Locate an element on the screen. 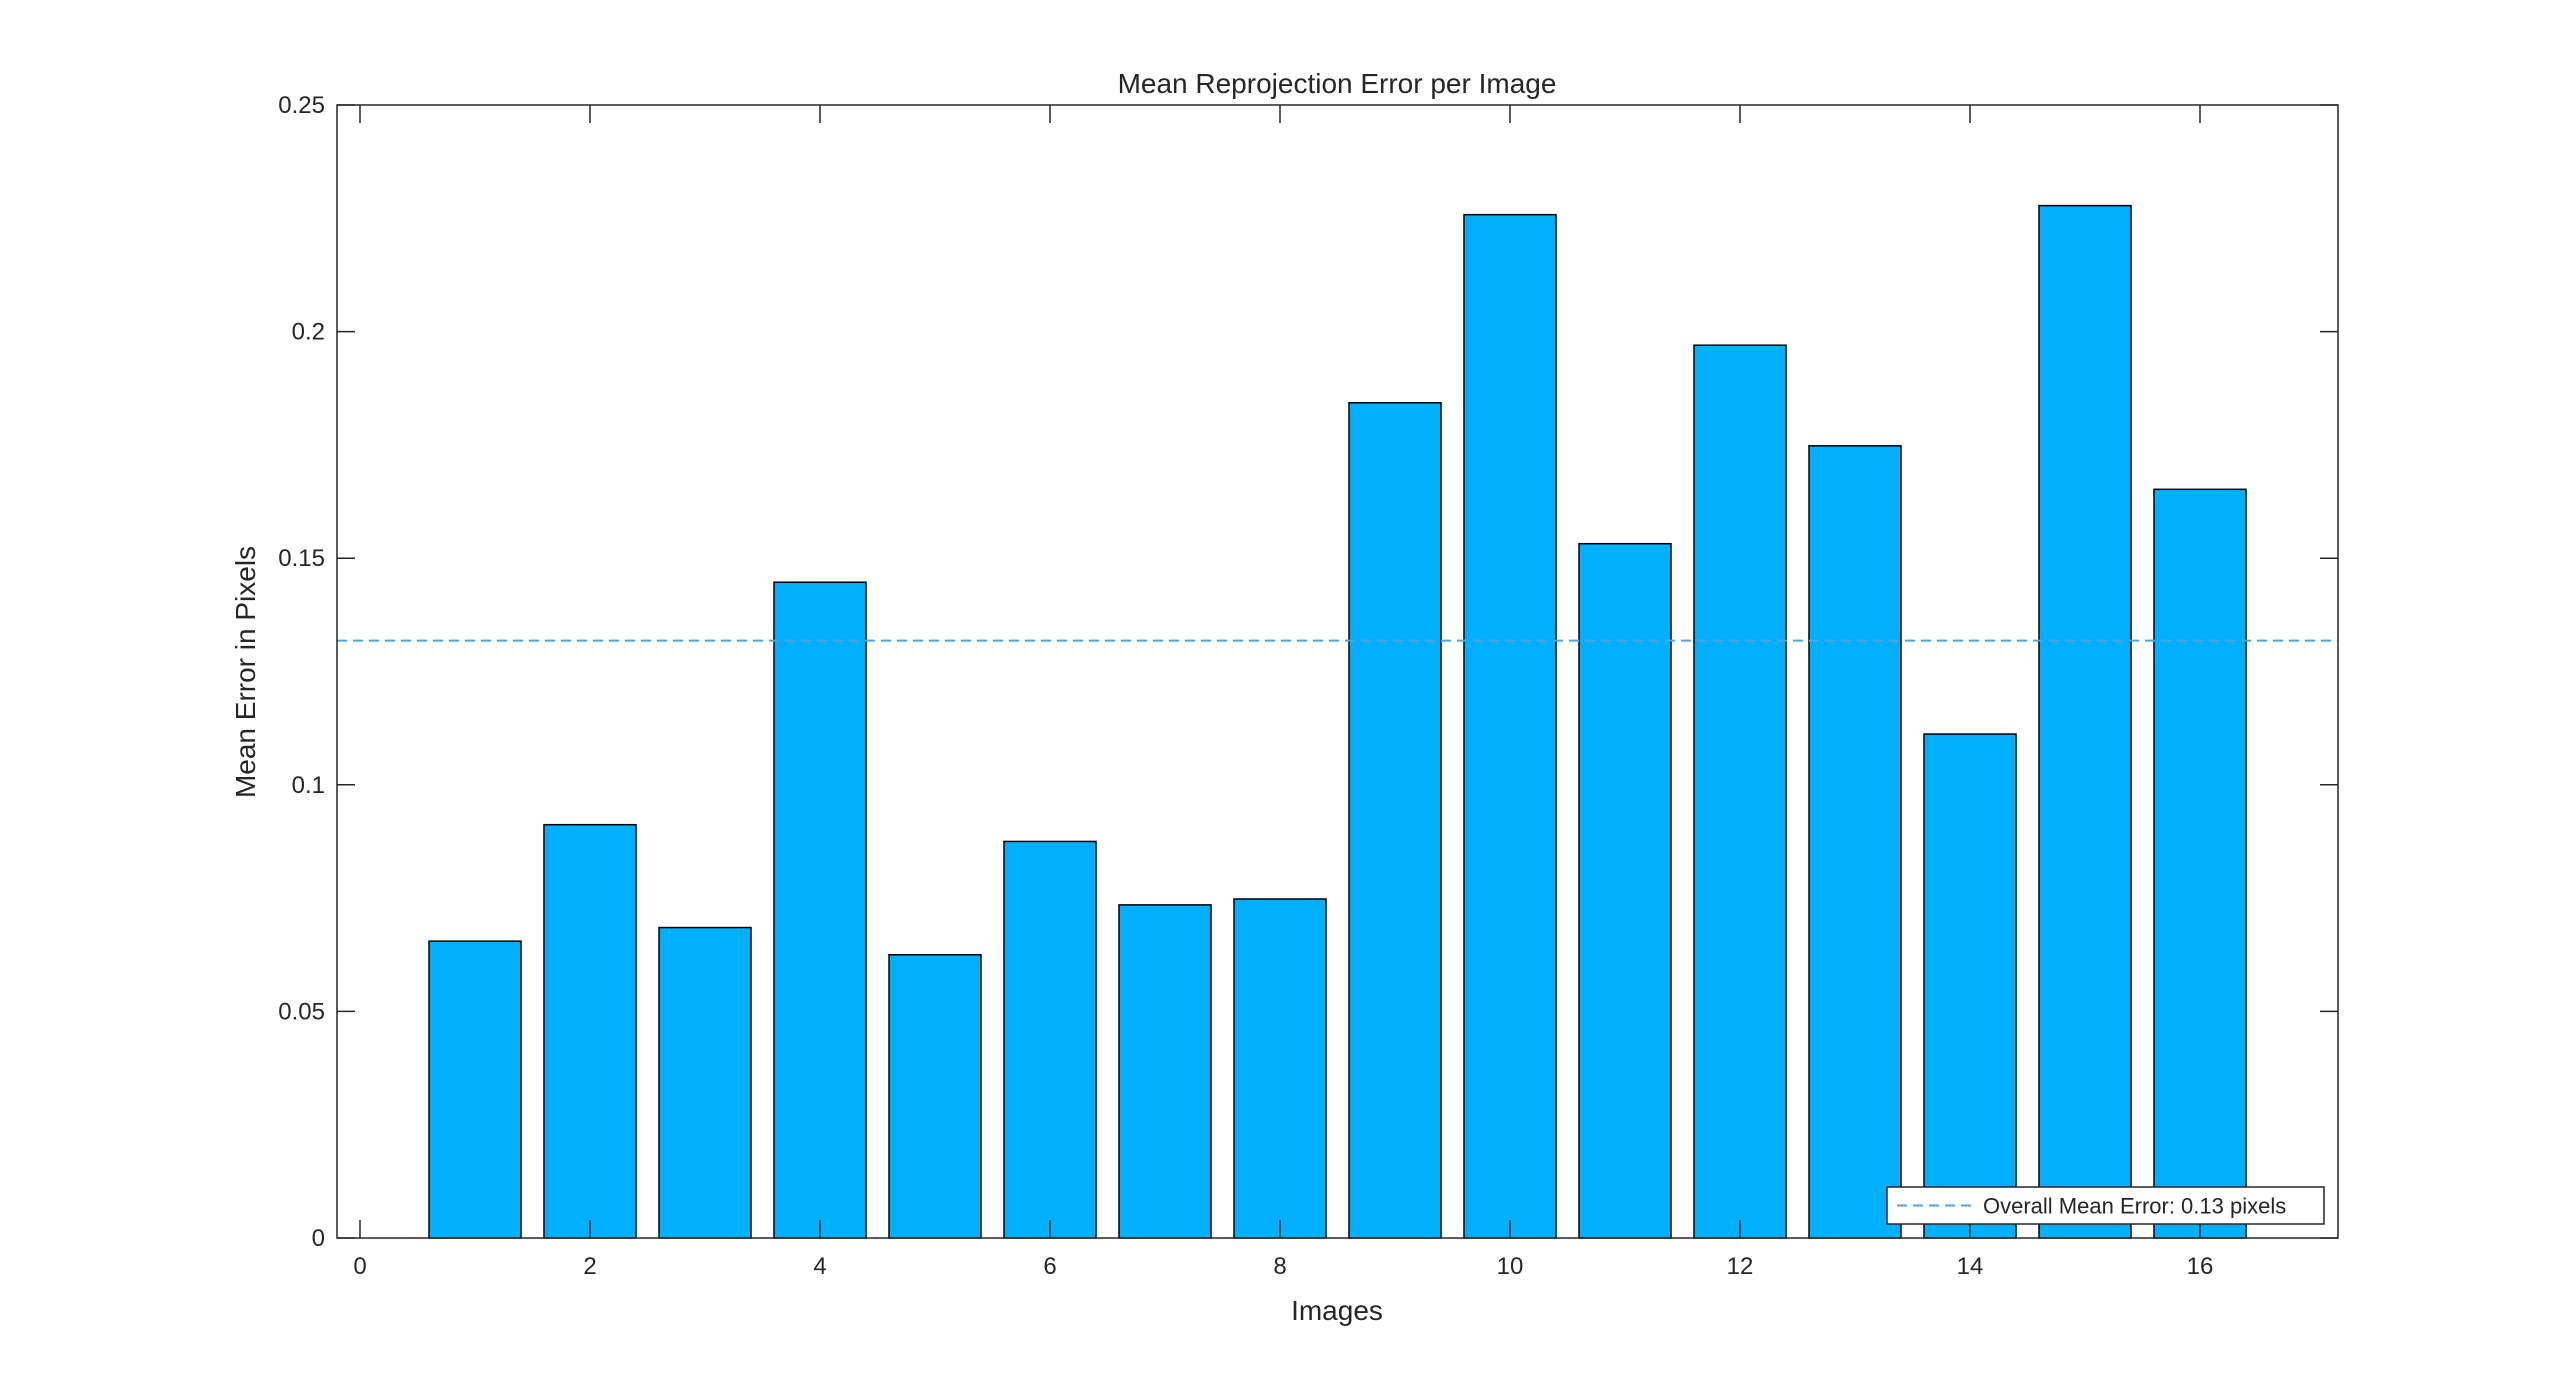  legend-box is located at coordinates (2105, 1205).